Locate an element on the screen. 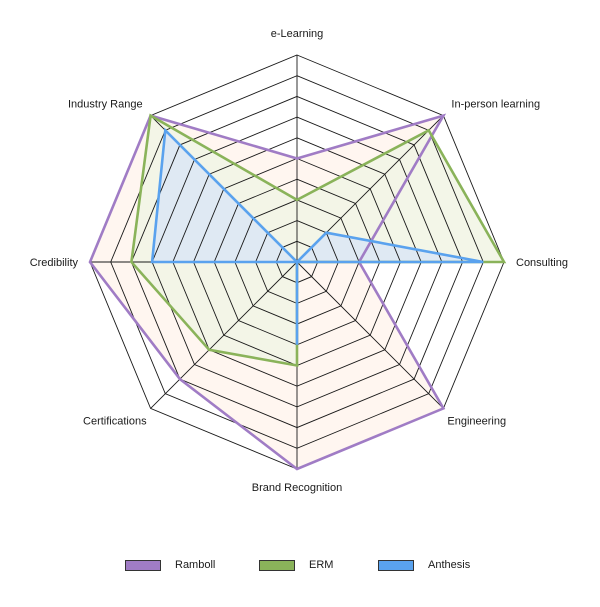  axis-label-credibility: Credibility is located at coordinates (54, 263).